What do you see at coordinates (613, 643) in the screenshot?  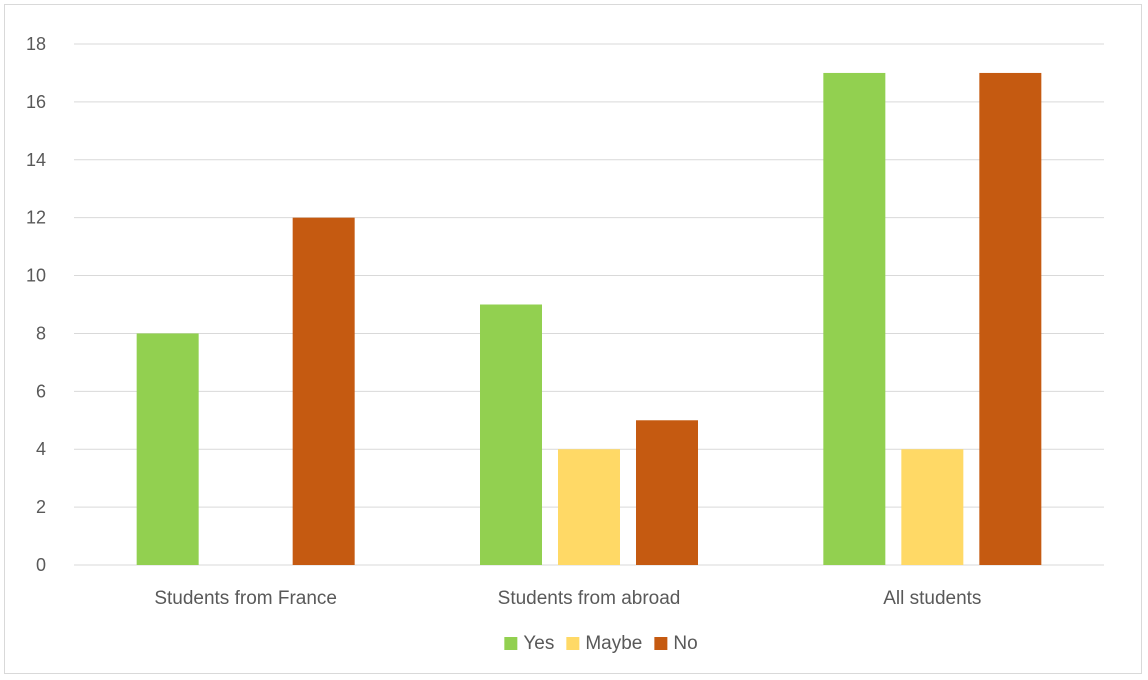 I see `legend-label-maybe: Maybe` at bounding box center [613, 643].